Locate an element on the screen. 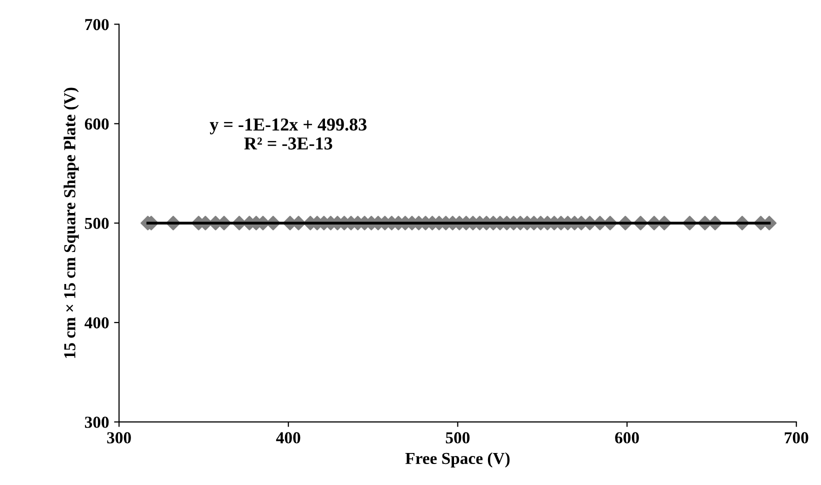  x-tick-label: 300 is located at coordinates (119, 438).